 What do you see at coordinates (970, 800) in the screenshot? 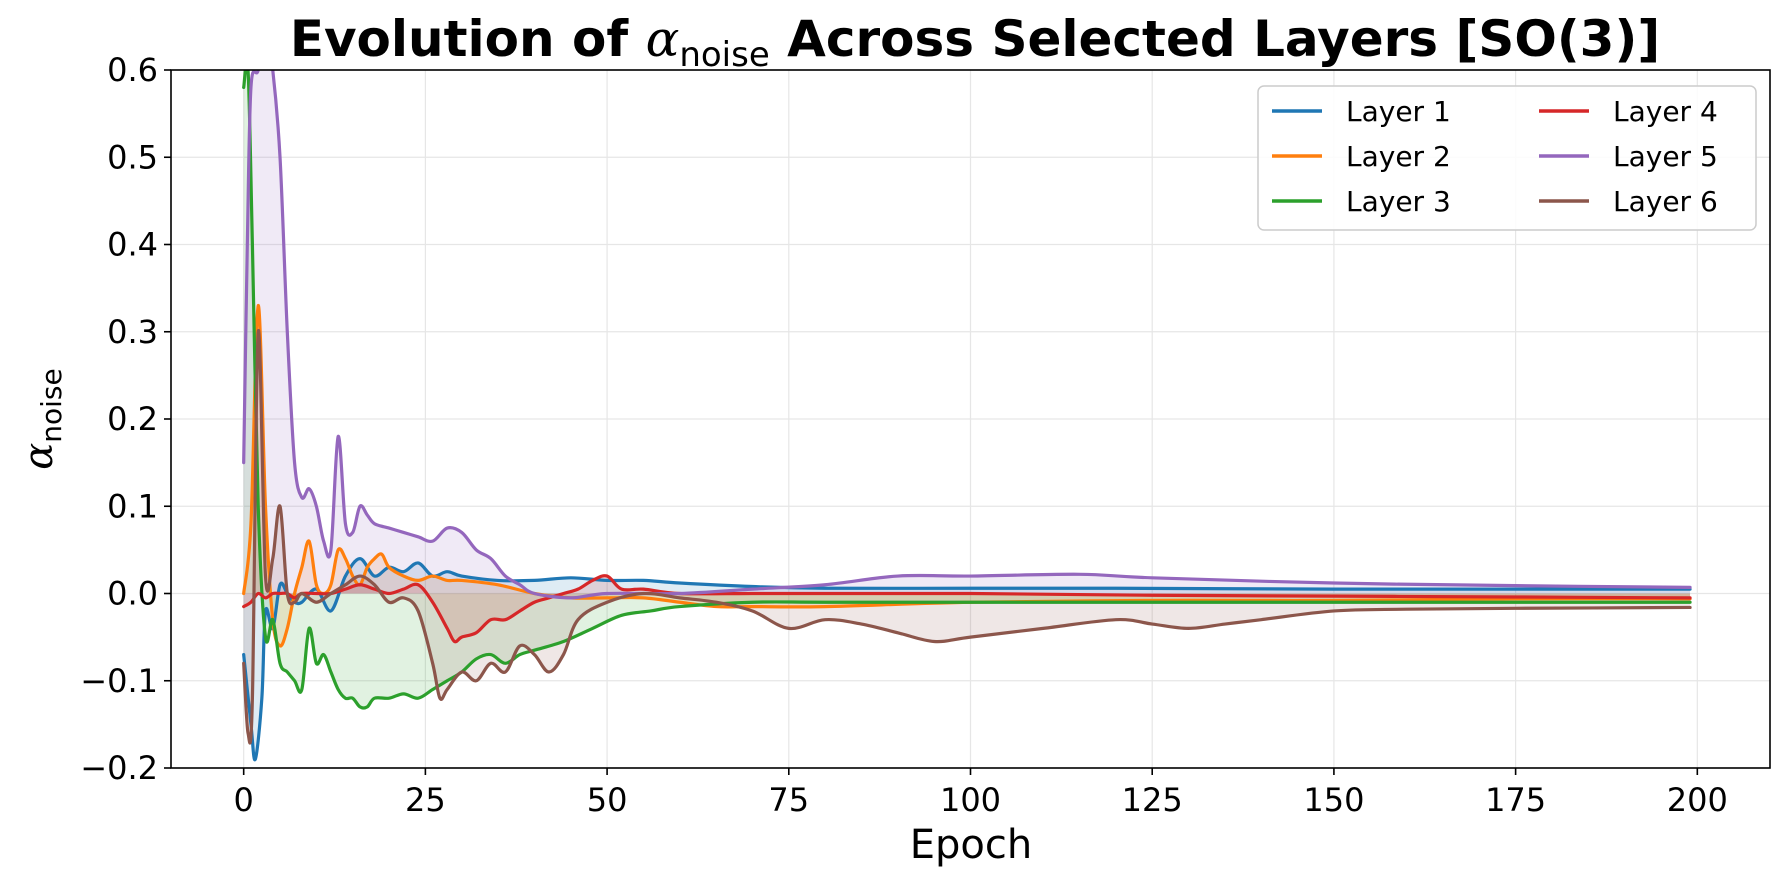
I see `x-tick-label: 100` at bounding box center [970, 800].